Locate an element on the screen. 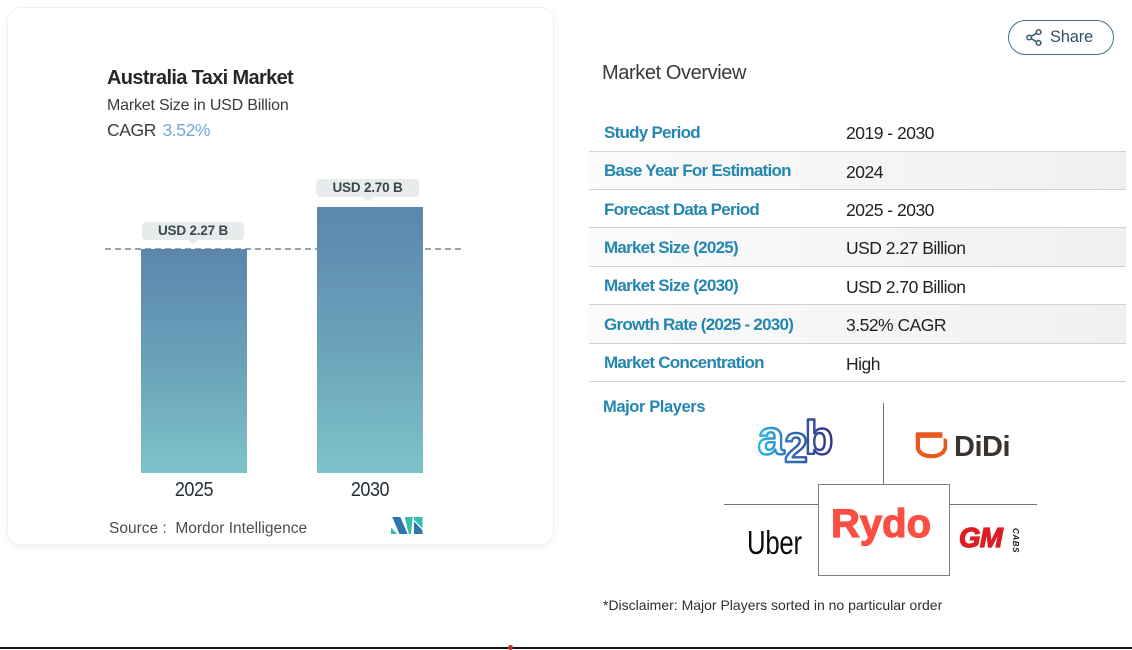 The width and height of the screenshot is (1132, 650). svg-text: b is located at coordinates (819, 439).